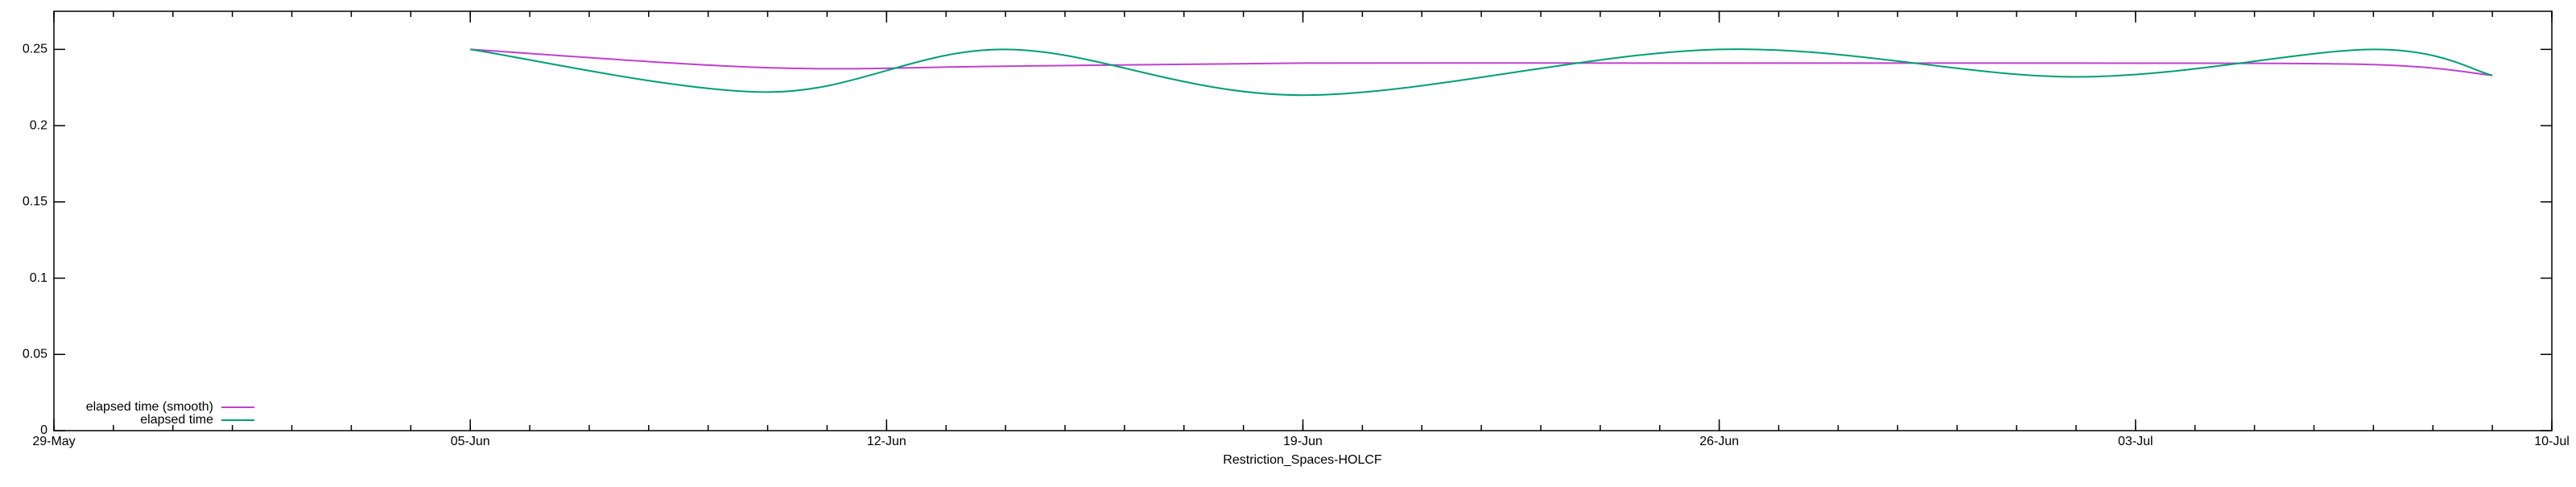 This screenshot has height=487, width=2576. I want to click on x-tick-label: 03-Jul, so click(2135, 441).